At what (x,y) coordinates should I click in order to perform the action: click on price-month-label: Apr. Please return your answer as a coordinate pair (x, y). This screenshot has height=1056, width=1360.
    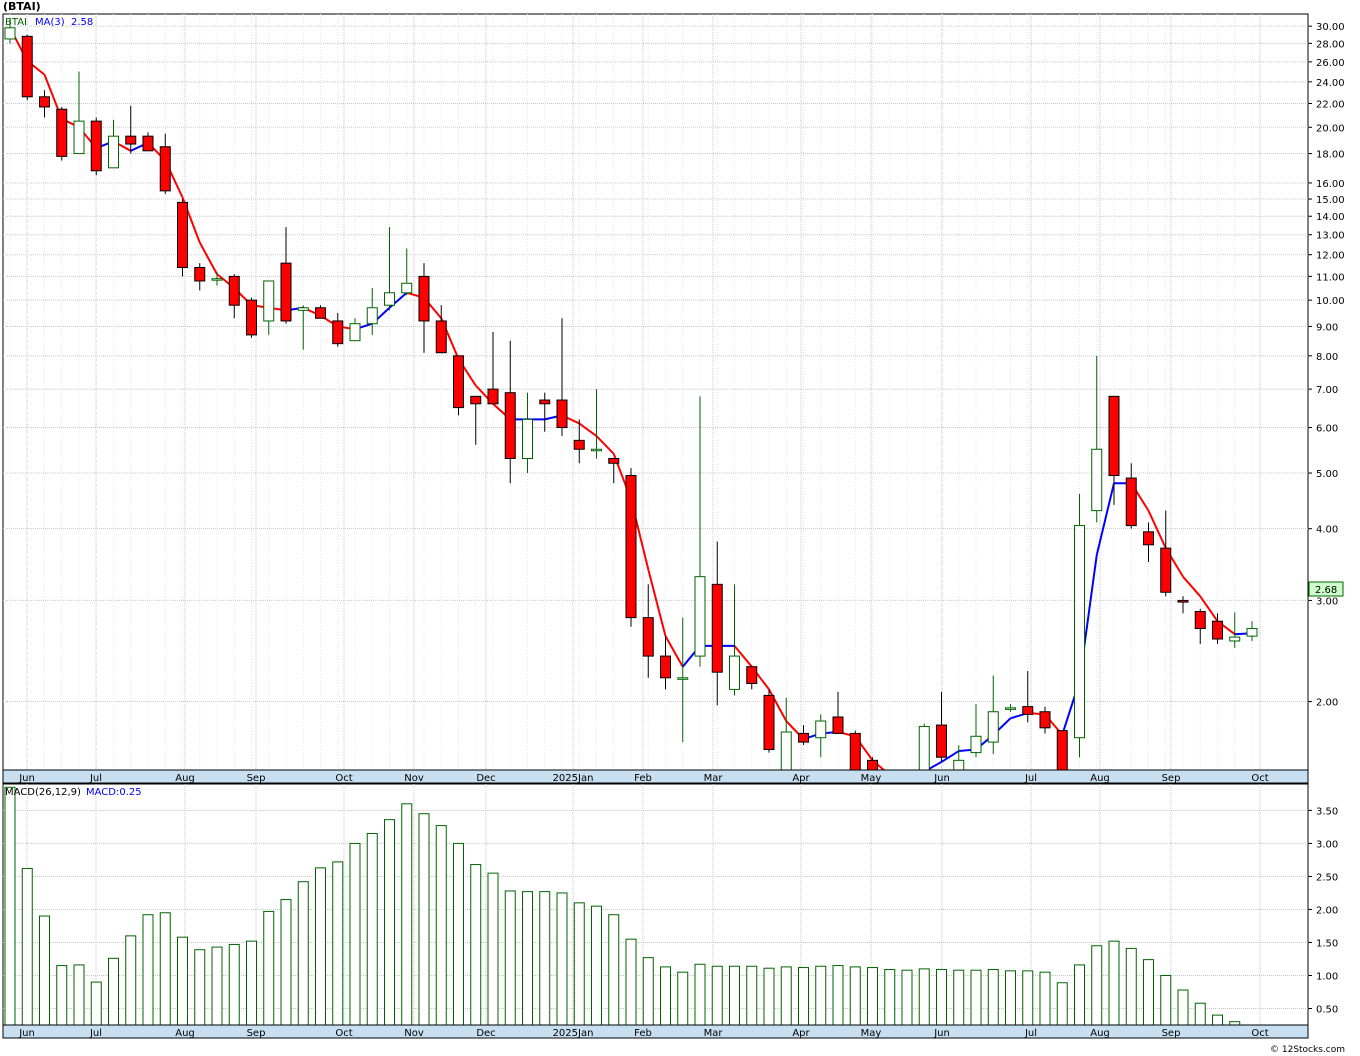
    Looking at the image, I should click on (801, 778).